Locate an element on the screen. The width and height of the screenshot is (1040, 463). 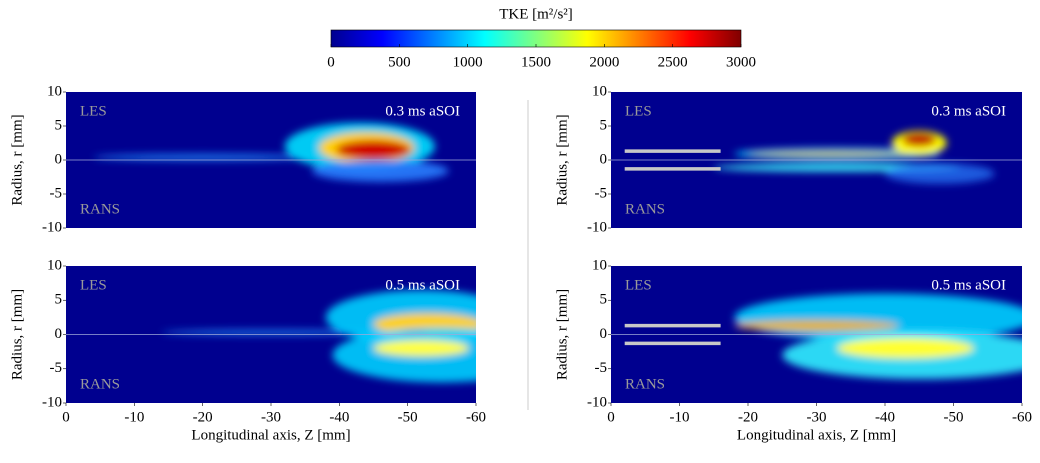
colorbar-tick-label: 0 is located at coordinates (331, 62).